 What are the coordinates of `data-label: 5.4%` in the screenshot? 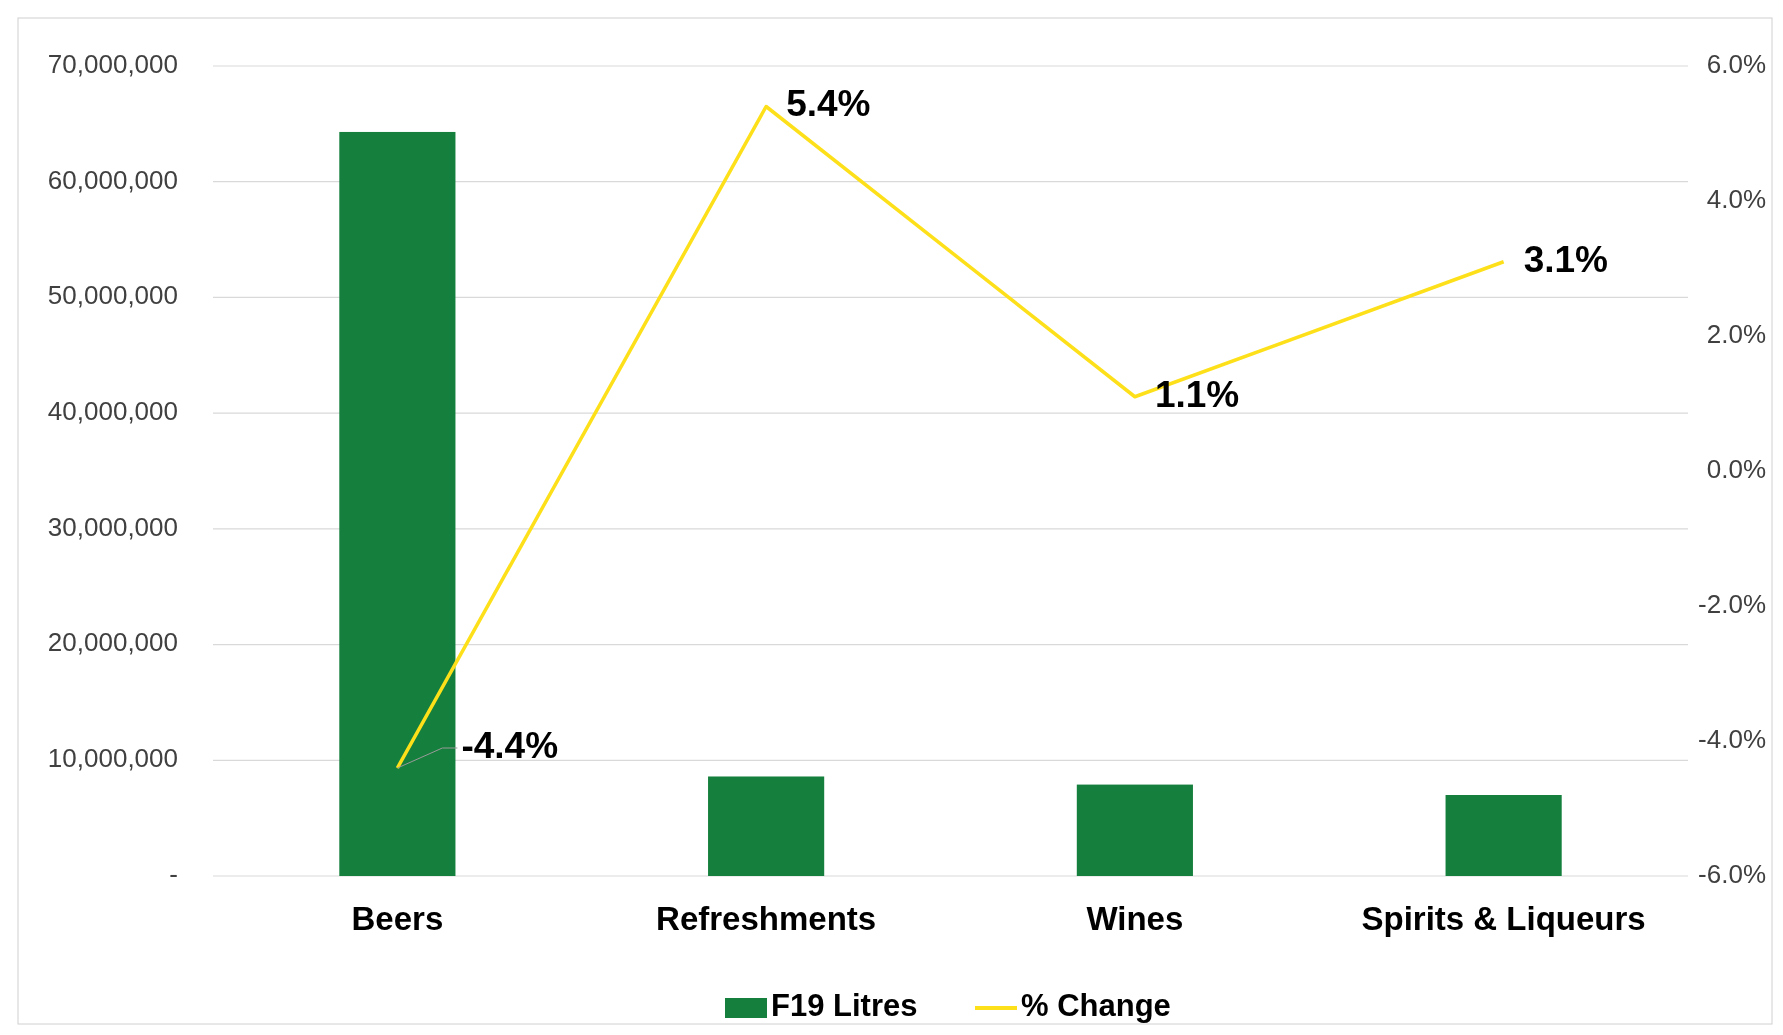 It's located at (828, 104).